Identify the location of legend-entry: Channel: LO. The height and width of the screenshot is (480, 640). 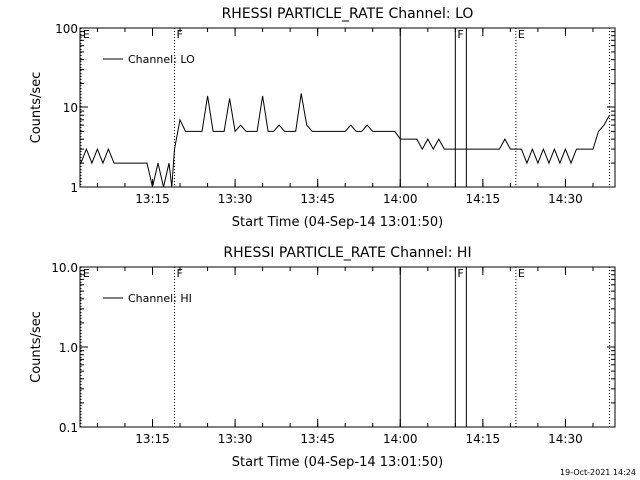
(161, 59).